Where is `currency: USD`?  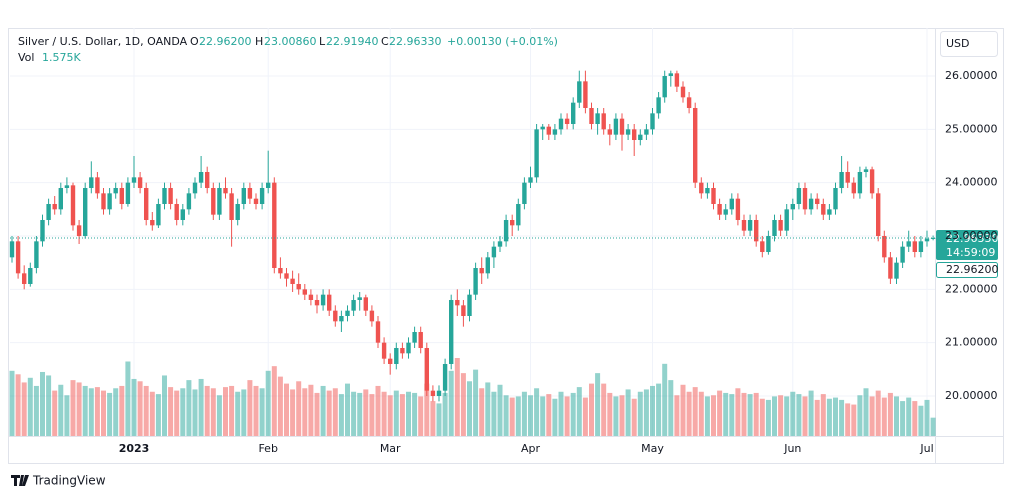
currency: USD is located at coordinates (958, 43).